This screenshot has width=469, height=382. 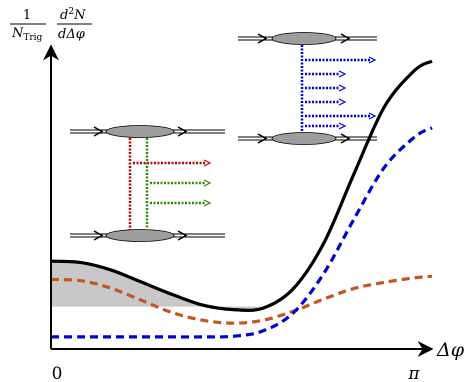 I want to click on right-inset-blue-ladder, so click(x=338, y=88).